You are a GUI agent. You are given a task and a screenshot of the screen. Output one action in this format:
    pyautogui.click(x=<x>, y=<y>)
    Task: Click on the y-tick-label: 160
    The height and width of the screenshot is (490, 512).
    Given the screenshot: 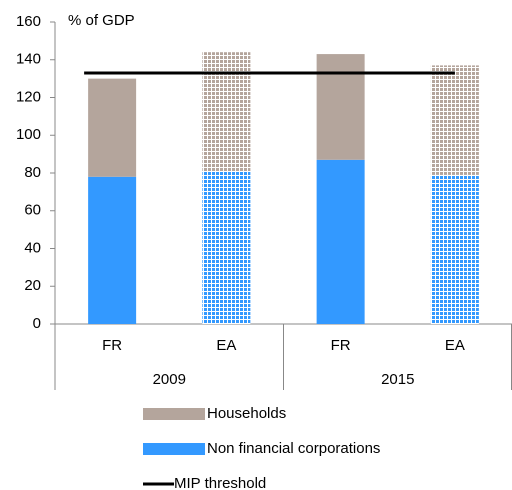 What is the action you would take?
    pyautogui.click(x=28, y=21)
    